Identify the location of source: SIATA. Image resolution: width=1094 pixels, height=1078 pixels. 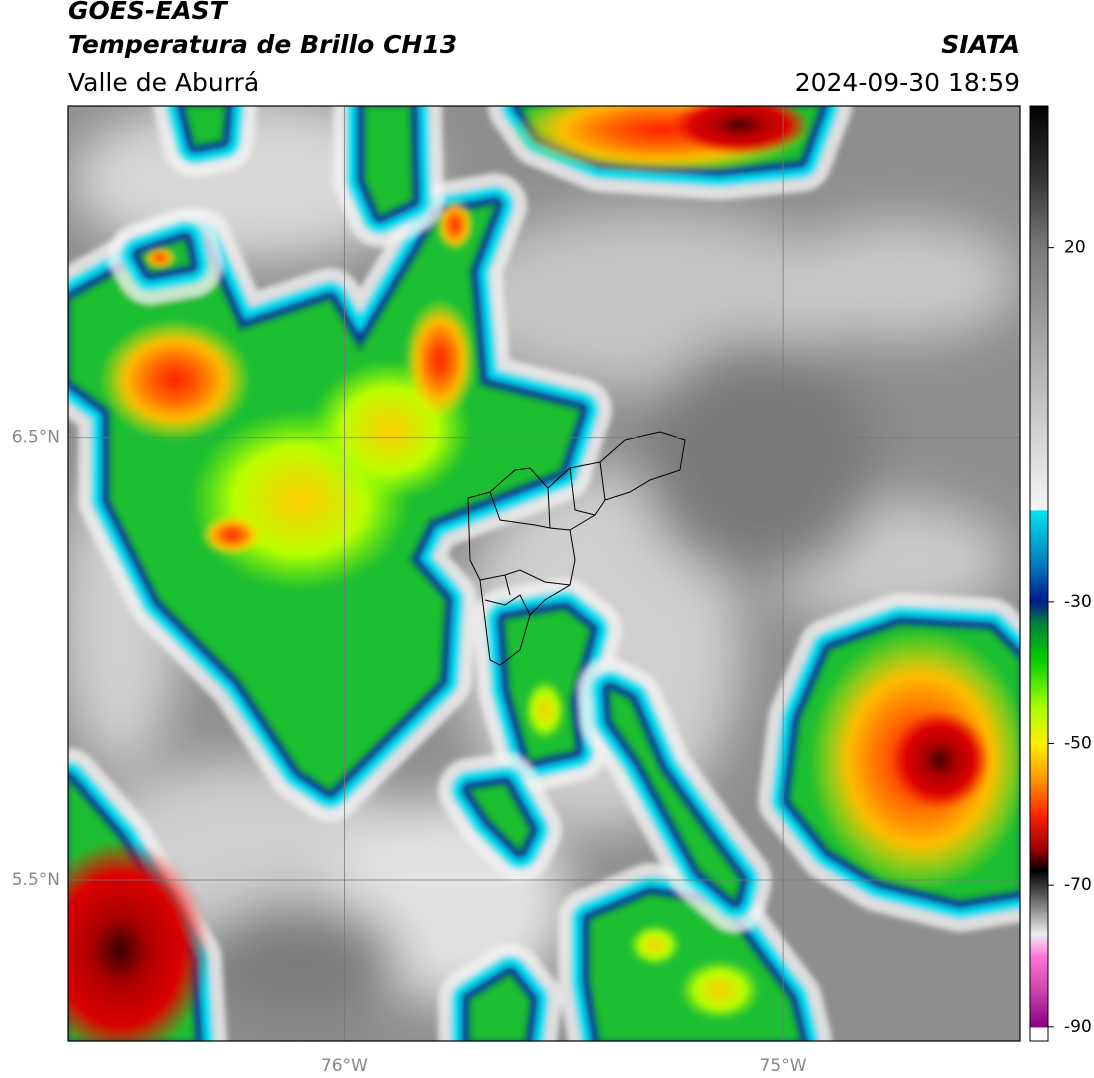
(980, 44).